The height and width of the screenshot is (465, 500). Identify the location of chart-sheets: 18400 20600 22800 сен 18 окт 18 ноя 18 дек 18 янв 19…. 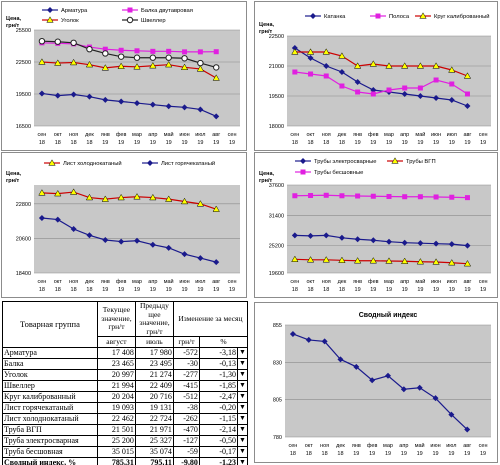
(123, 226).